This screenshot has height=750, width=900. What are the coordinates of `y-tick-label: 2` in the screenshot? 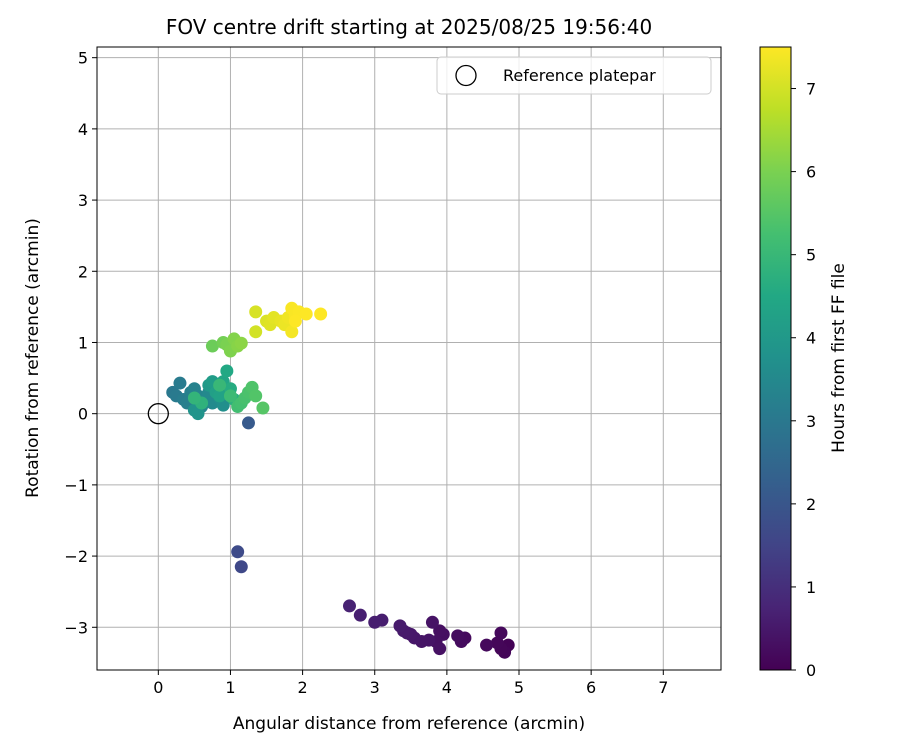 It's located at (83, 271).